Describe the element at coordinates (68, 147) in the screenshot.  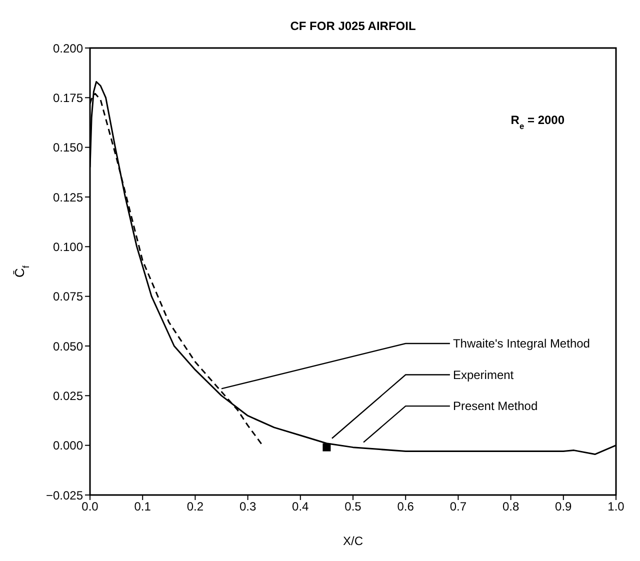
I see `y-tick-label: 0.150` at that location.